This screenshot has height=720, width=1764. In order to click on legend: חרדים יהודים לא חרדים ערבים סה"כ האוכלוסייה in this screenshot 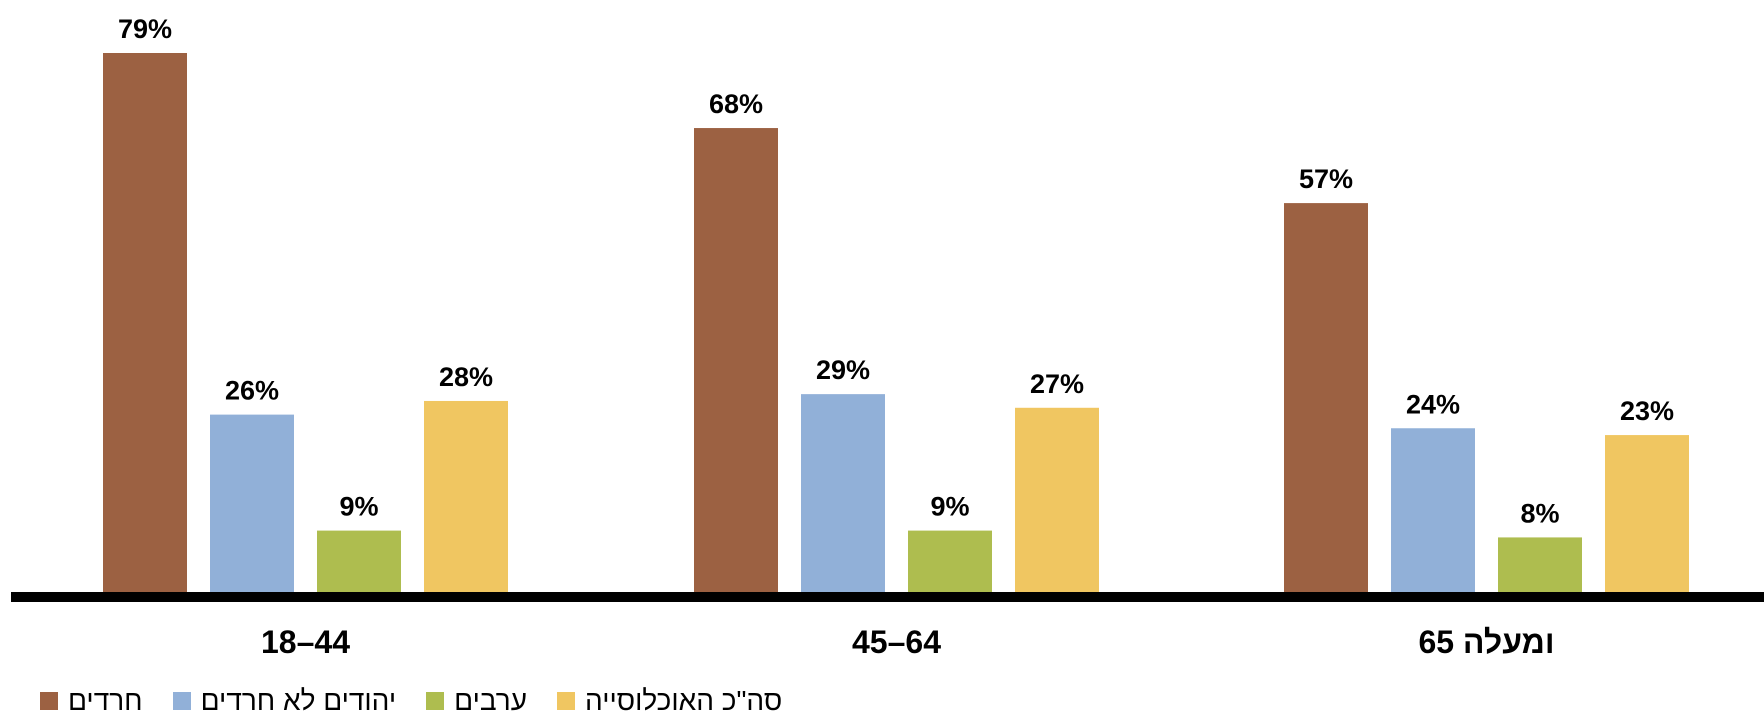, I will do `click(411, 701)`.